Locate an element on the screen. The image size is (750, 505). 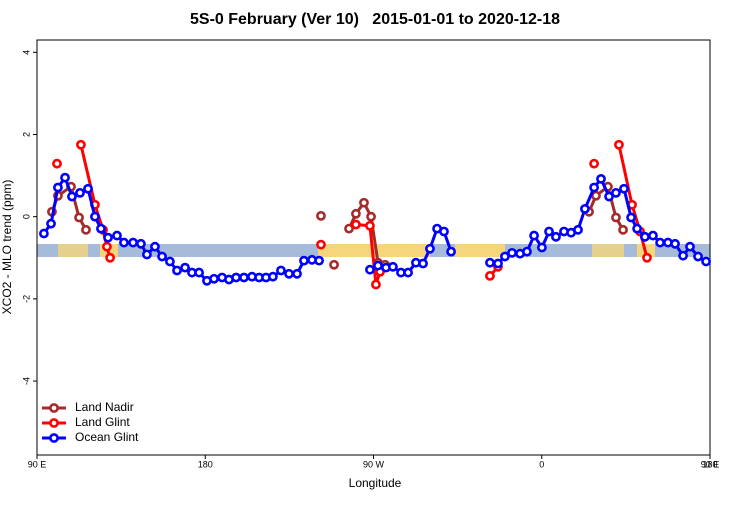
legend-label: Ocean Glint is located at coordinates (107, 437).